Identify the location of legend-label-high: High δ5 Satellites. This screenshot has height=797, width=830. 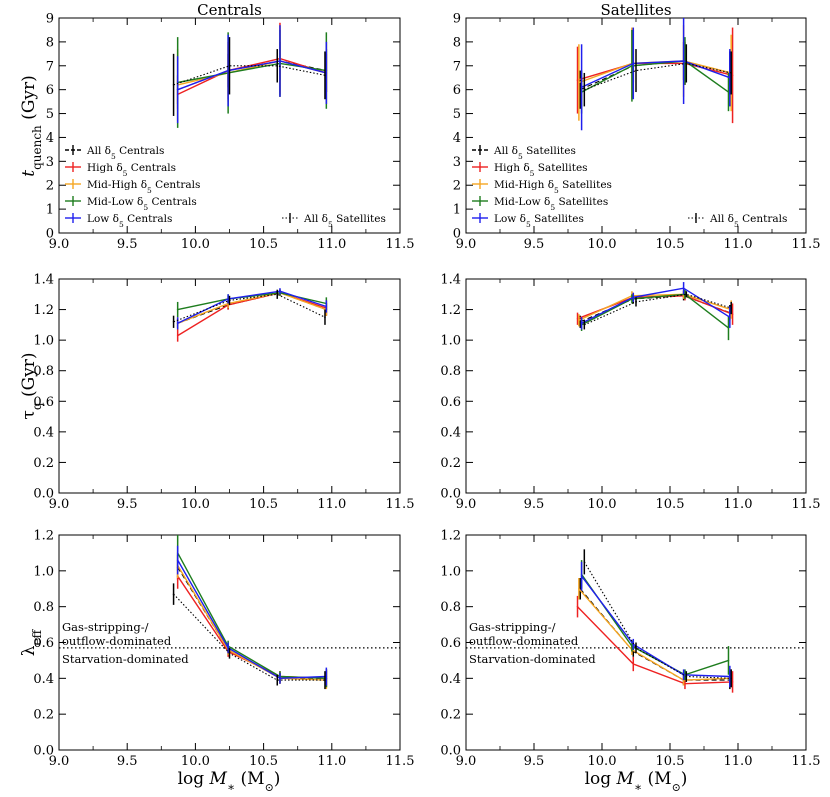
(541, 170).